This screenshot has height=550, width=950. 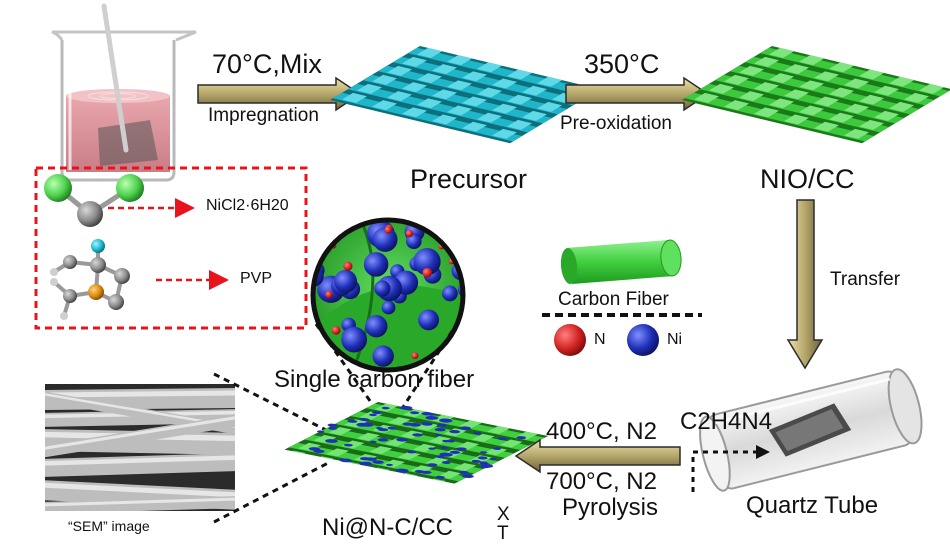 I want to click on beaker-icon, so click(x=124, y=92).